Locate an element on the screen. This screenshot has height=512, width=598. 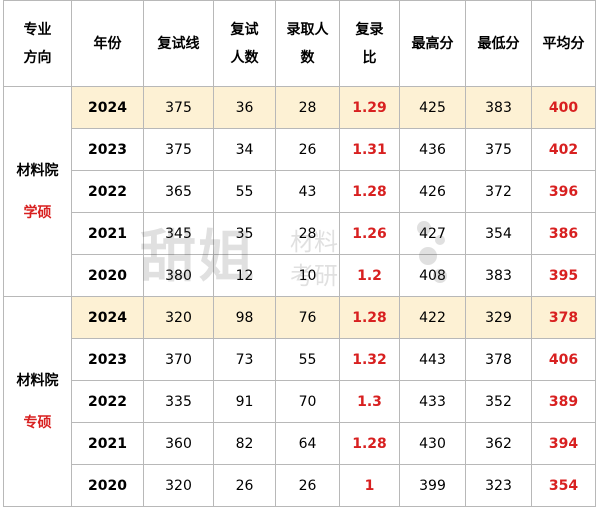
header-max-label: 最高分 is located at coordinates (432, 43).